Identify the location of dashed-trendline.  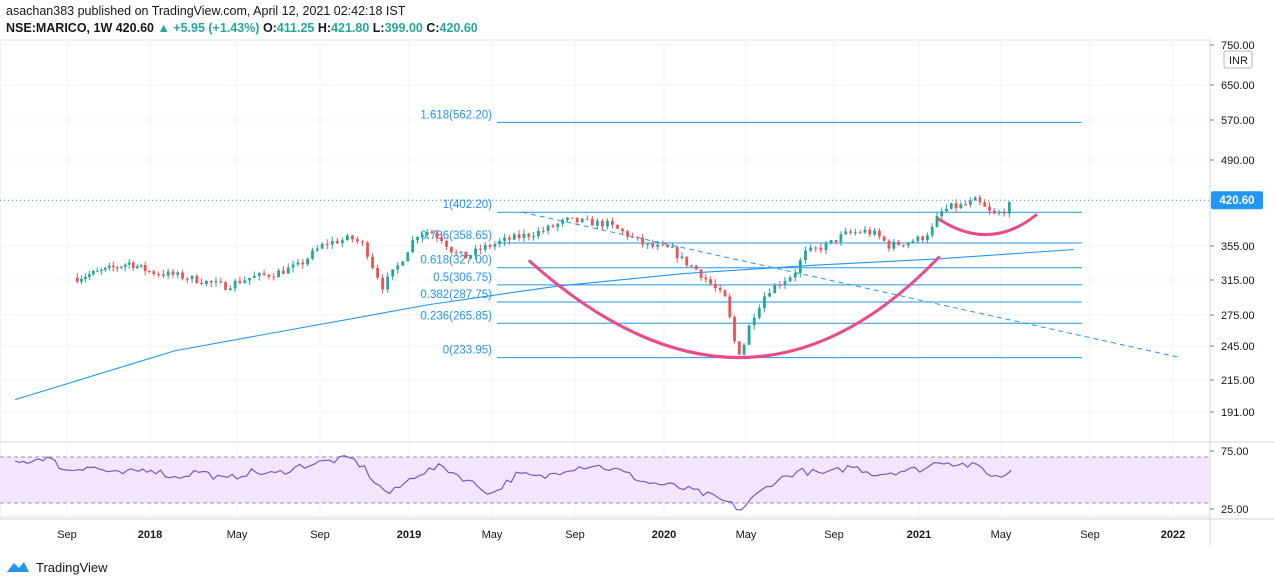
(851, 285).